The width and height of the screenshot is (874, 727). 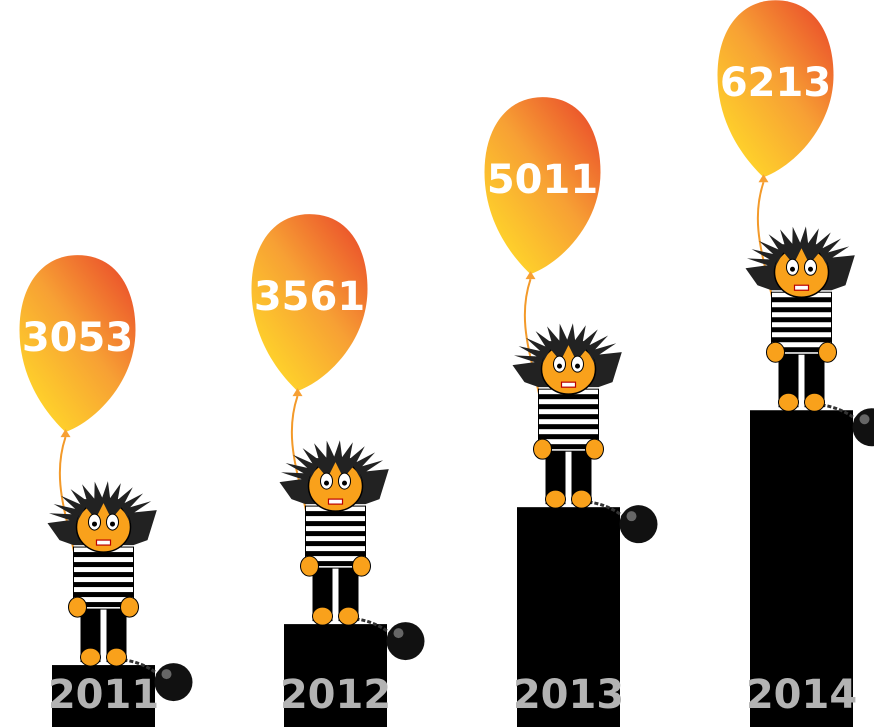 What do you see at coordinates (775, 83) in the screenshot?
I see `value-label: 6213` at bounding box center [775, 83].